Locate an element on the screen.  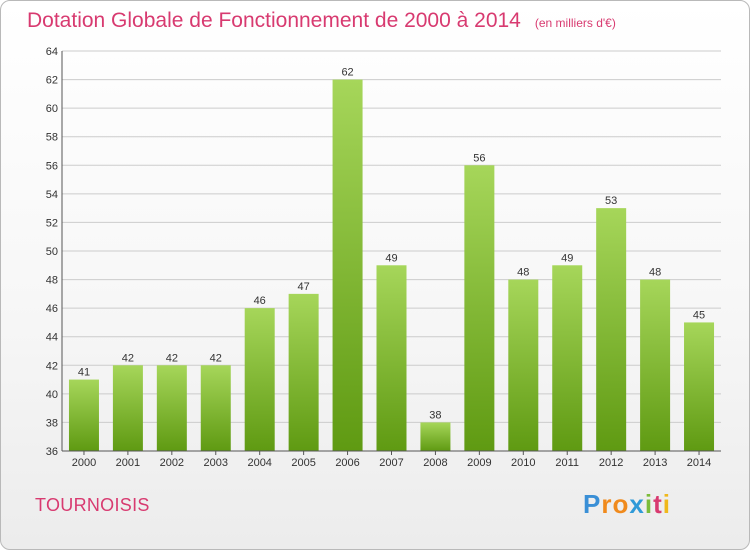
x-tick-label: 2003 is located at coordinates (216, 463).